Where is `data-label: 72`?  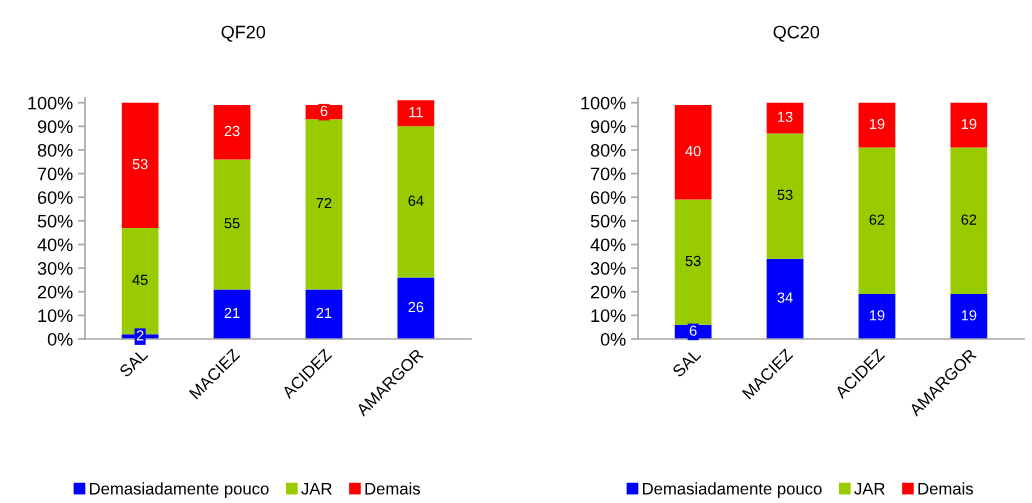 data-label: 72 is located at coordinates (324, 203).